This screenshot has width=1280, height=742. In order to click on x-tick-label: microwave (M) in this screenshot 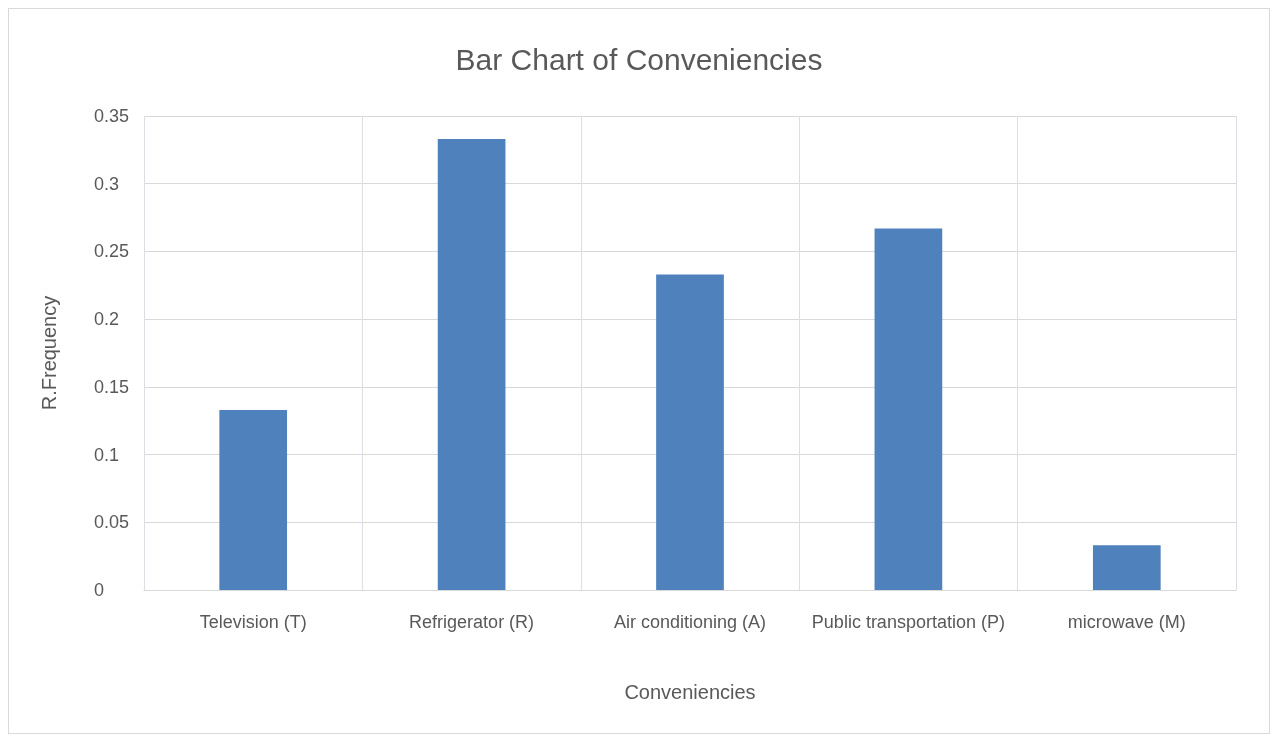, I will do `click(1126, 622)`.